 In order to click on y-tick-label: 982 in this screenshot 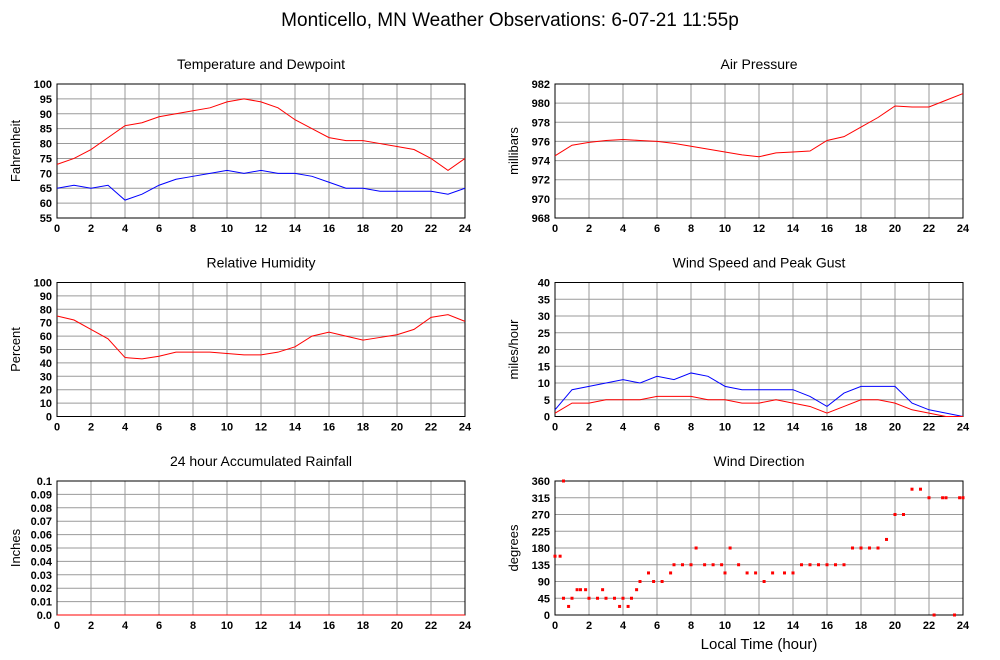, I will do `click(541, 85)`.